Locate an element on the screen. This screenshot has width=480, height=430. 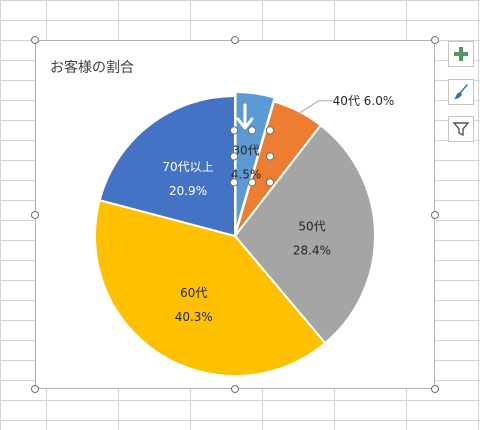
resize-handle-top is located at coordinates (235, 40).